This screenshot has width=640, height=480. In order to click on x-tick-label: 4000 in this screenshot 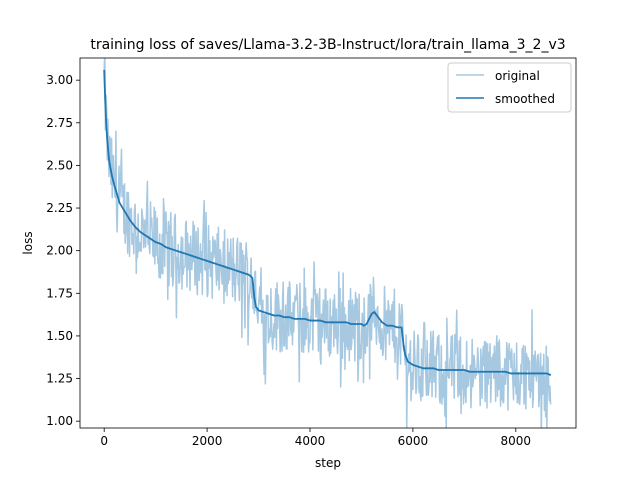, I will do `click(310, 441)`.